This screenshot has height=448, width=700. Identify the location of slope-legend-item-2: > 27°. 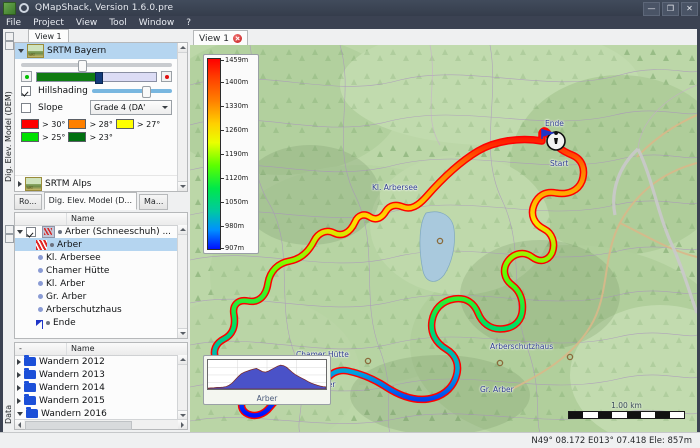
(138, 124).